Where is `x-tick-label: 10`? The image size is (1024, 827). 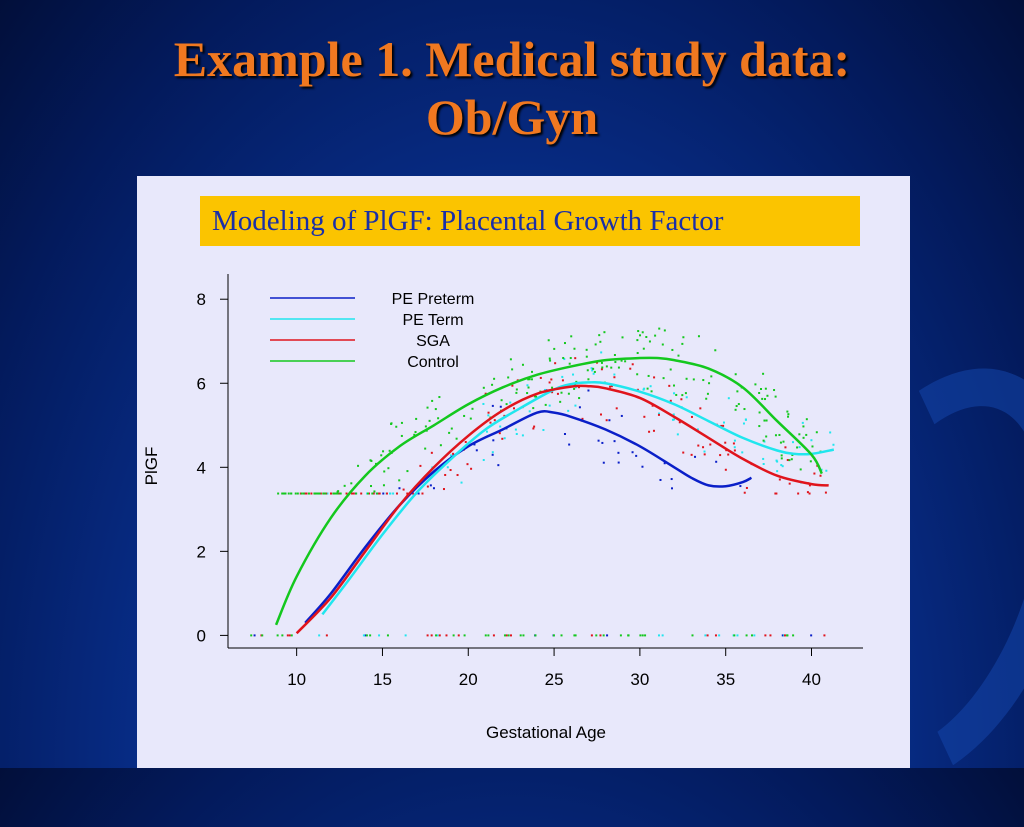 x-tick-label: 10 is located at coordinates (296, 679).